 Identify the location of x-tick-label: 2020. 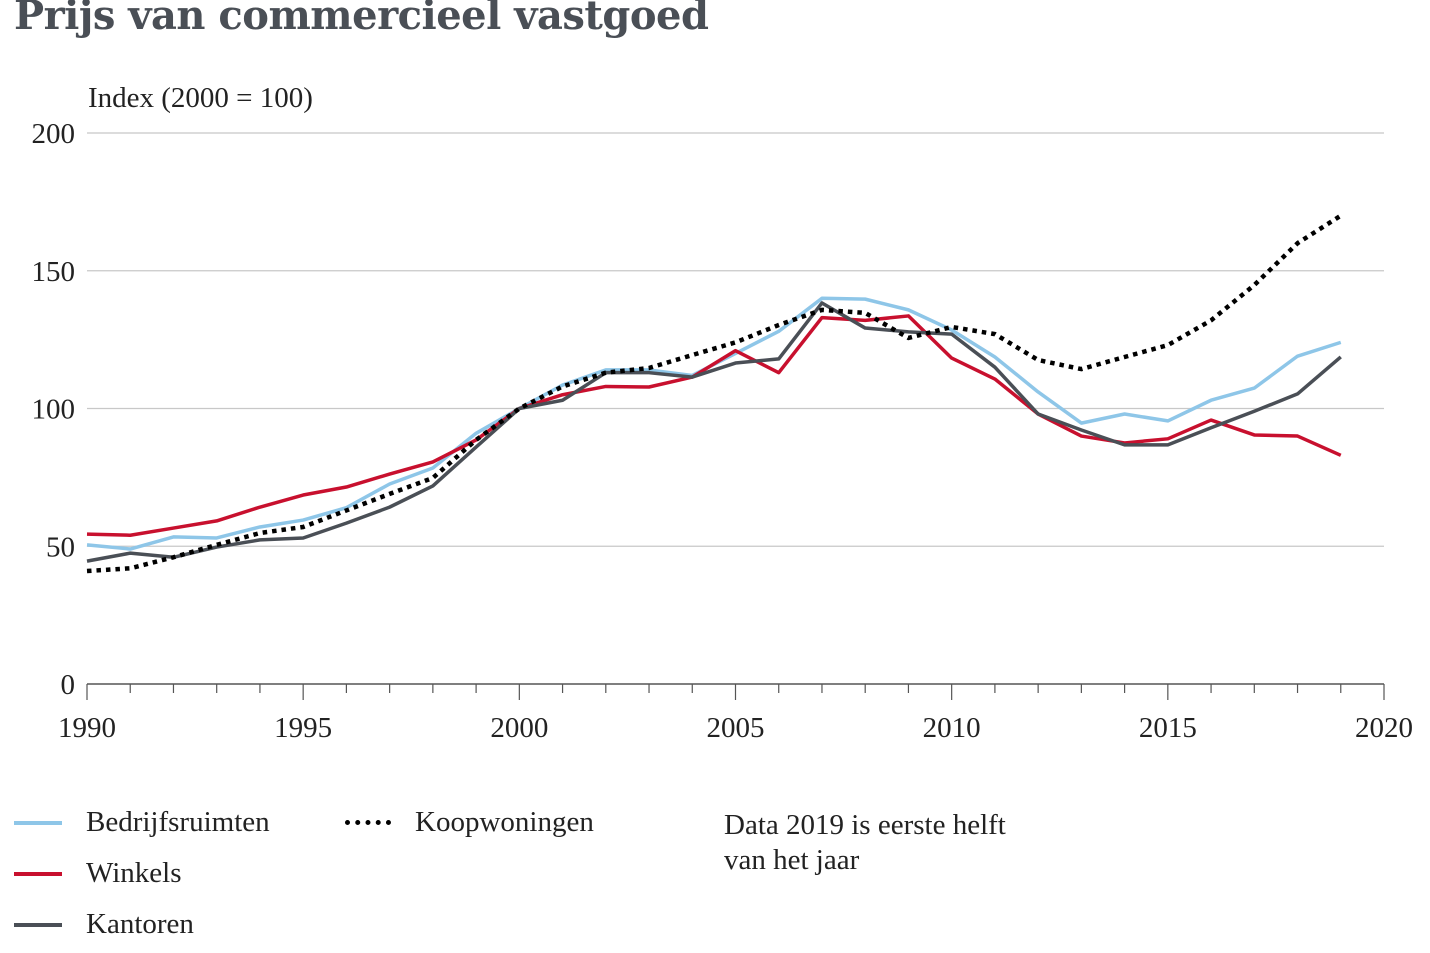
(1384, 728).